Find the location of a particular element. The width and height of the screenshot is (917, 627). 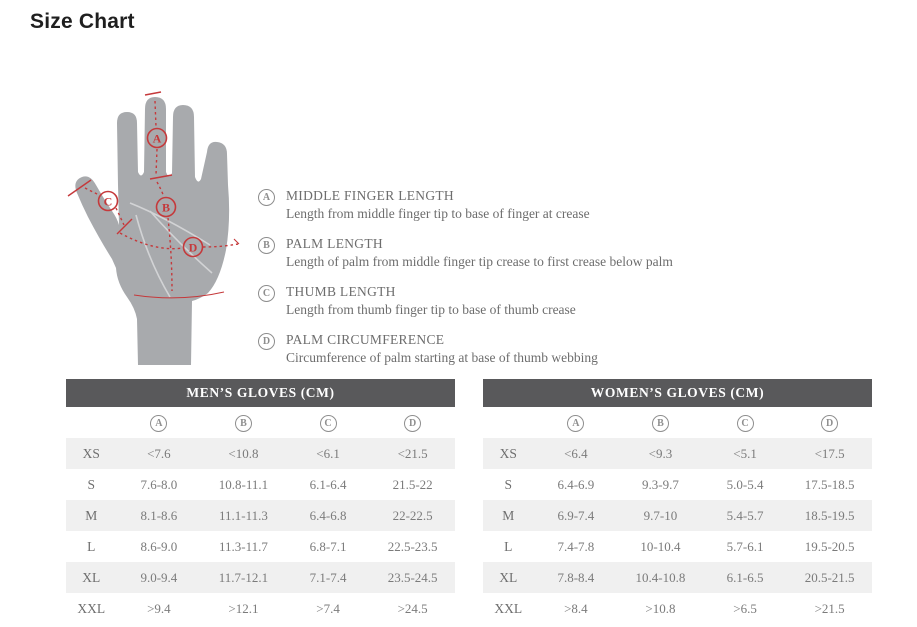

value-cell: 5.4-5.7 is located at coordinates (745, 515).